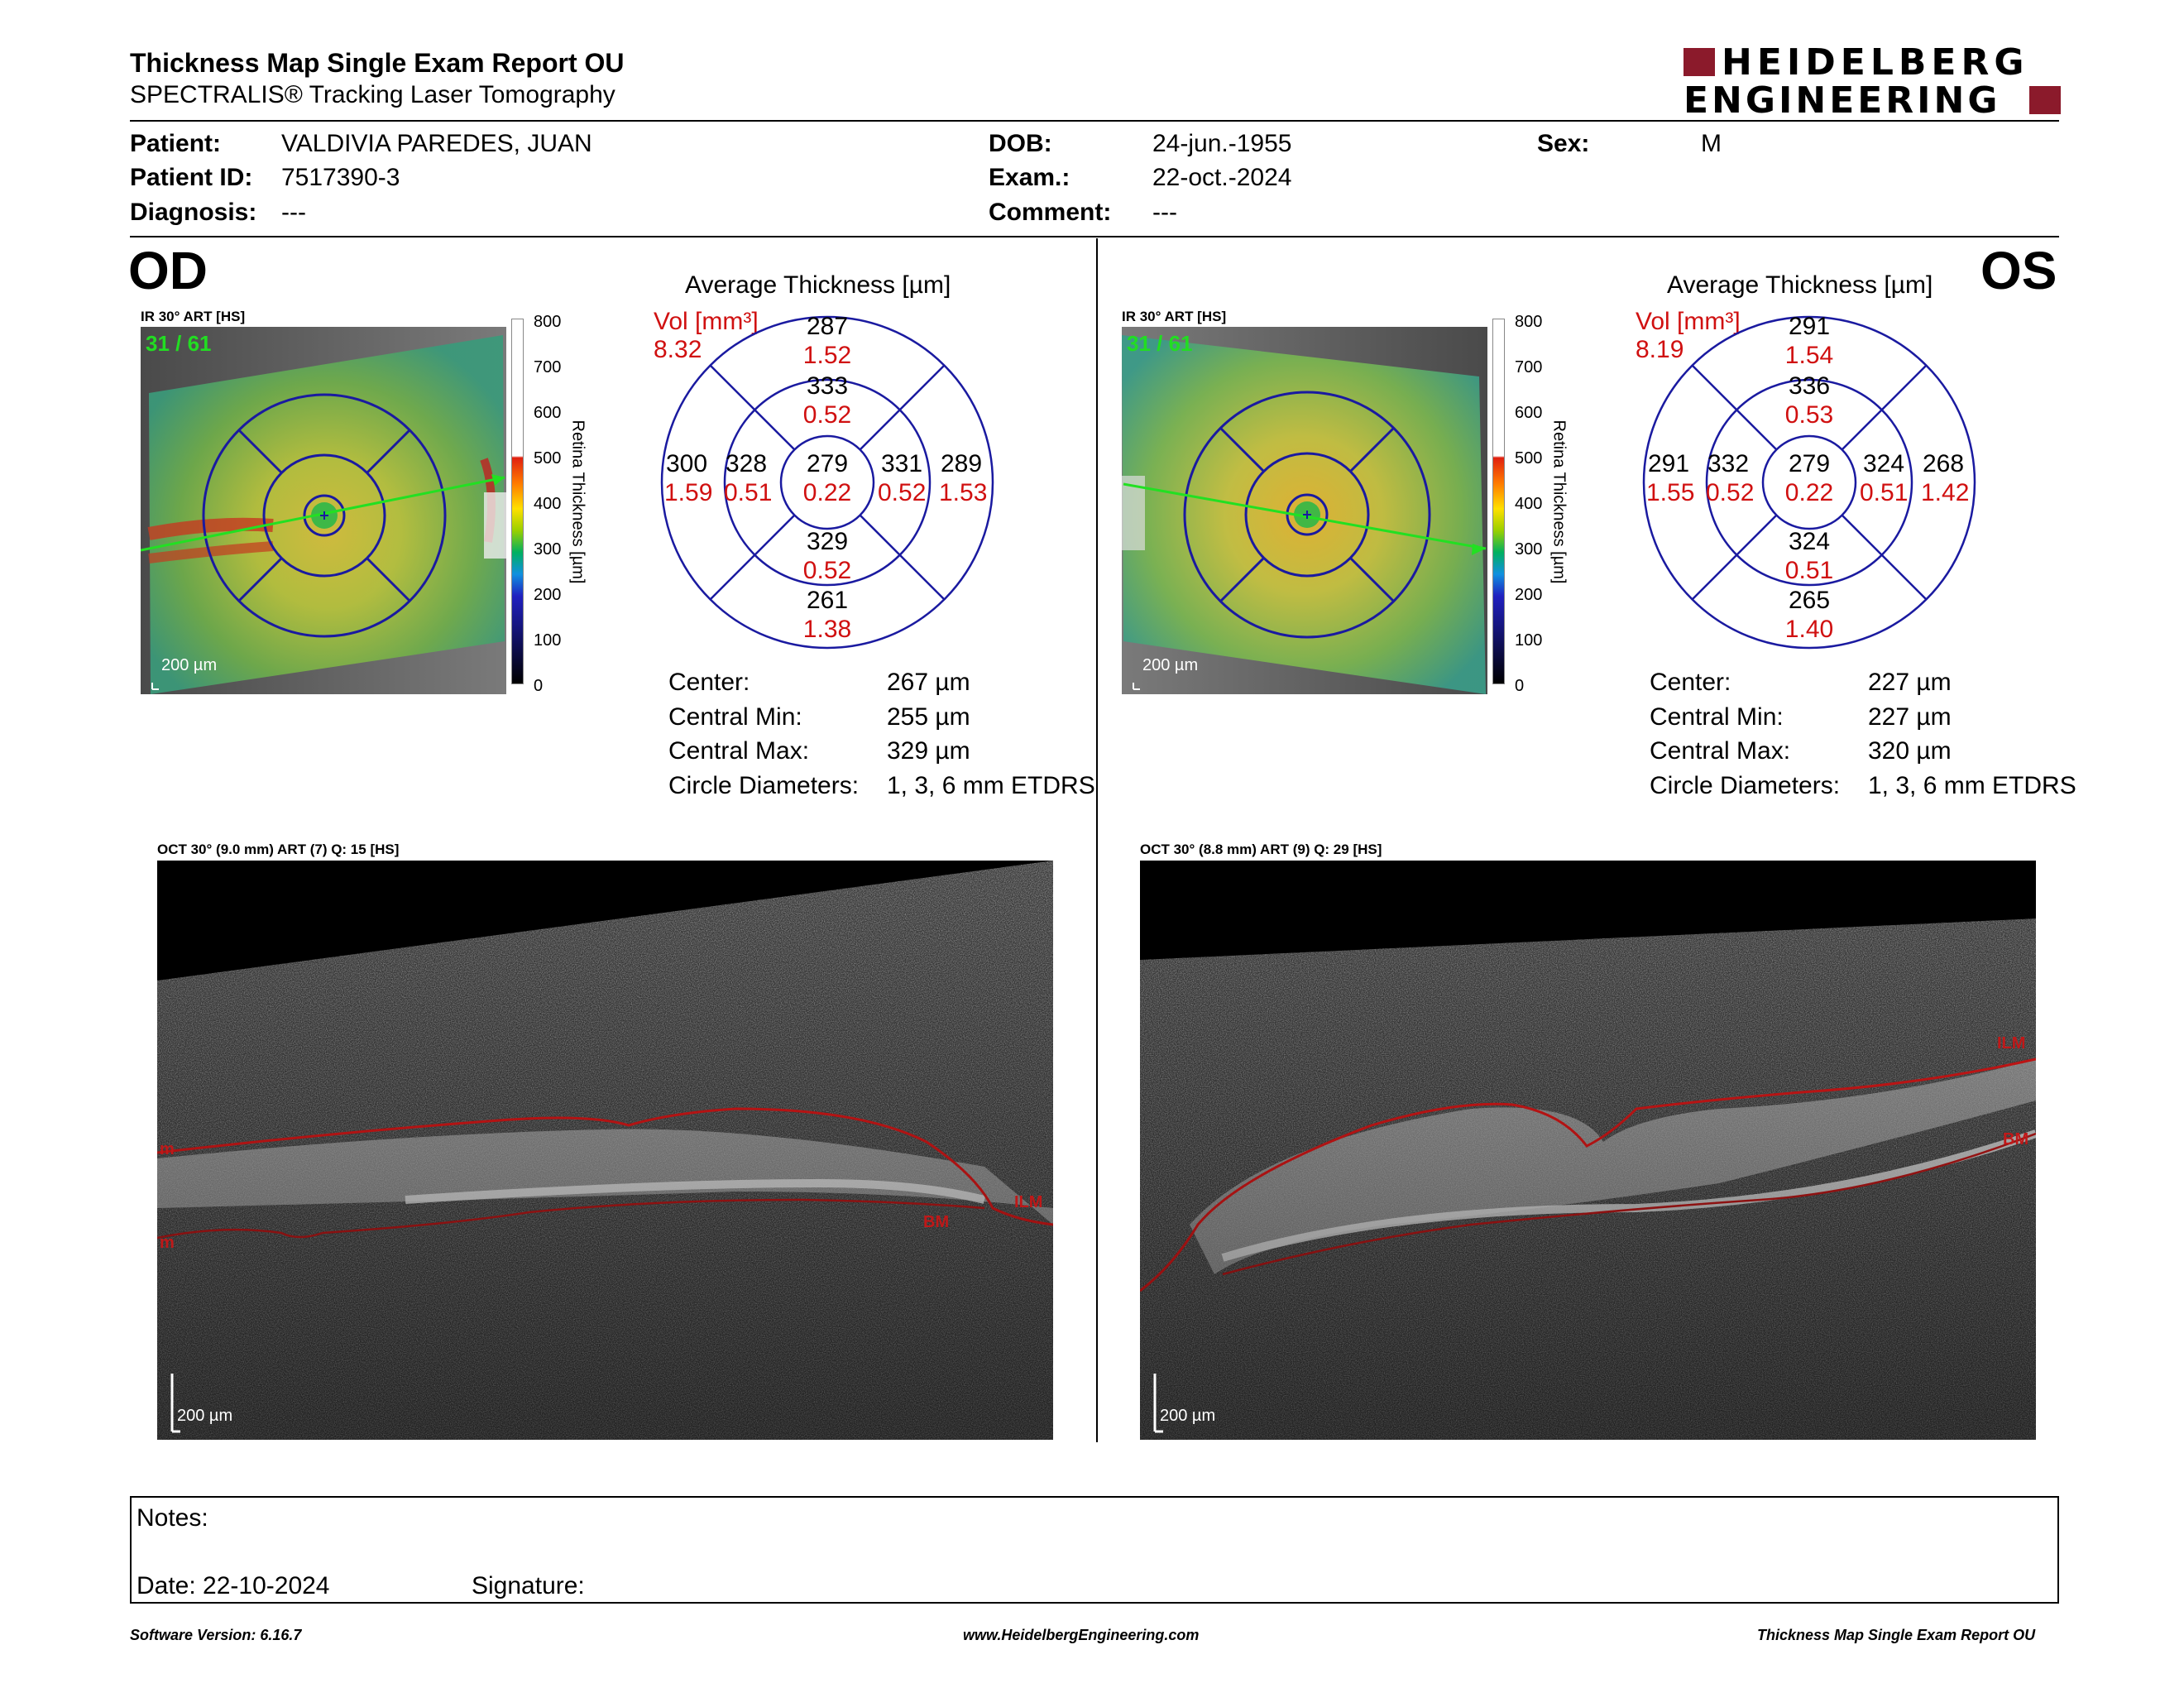  Describe the element at coordinates (548, 504) in the screenshot. I see `od-colorbar-ticks: 800 700 600 500 400 300 200 100 0` at that location.